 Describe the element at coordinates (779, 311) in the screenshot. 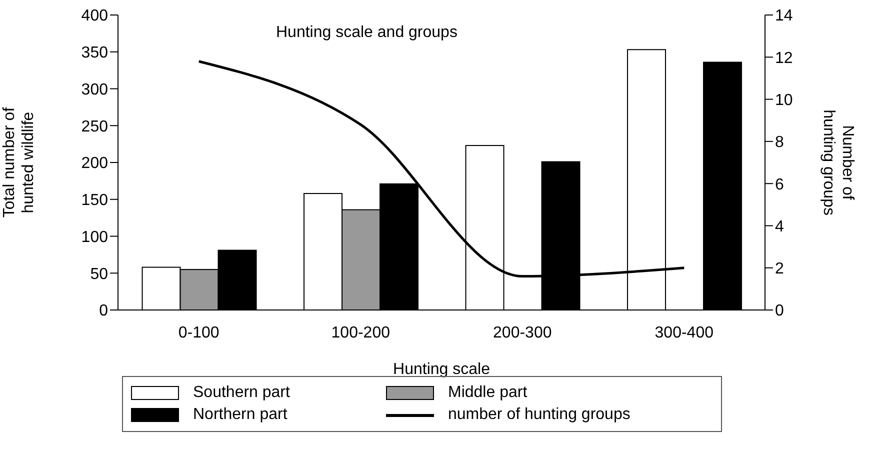

I see `y2-tick-label: 0` at that location.